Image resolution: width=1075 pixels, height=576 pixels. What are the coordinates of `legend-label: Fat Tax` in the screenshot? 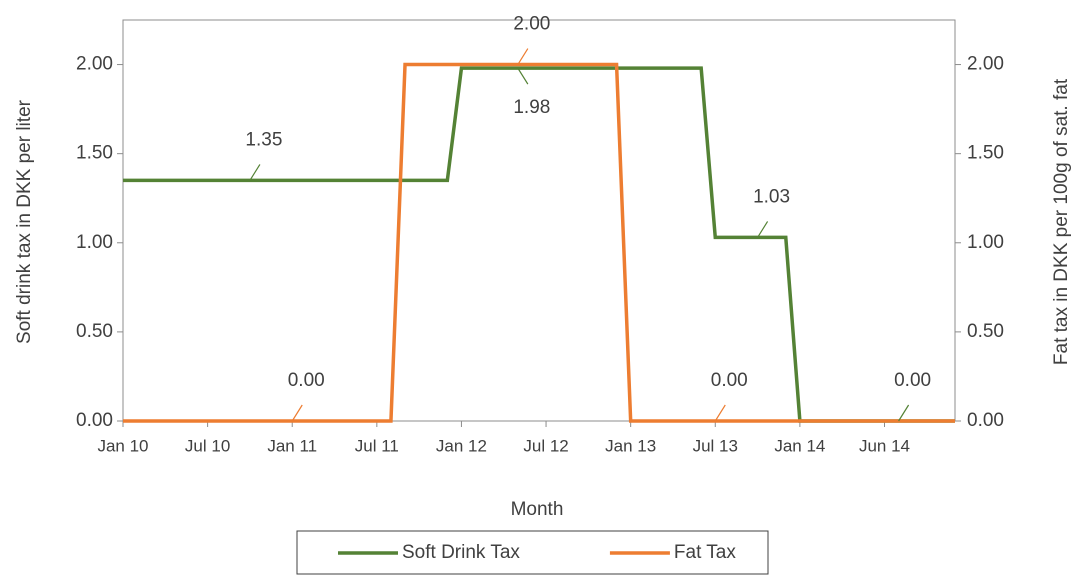 It's located at (705, 552).